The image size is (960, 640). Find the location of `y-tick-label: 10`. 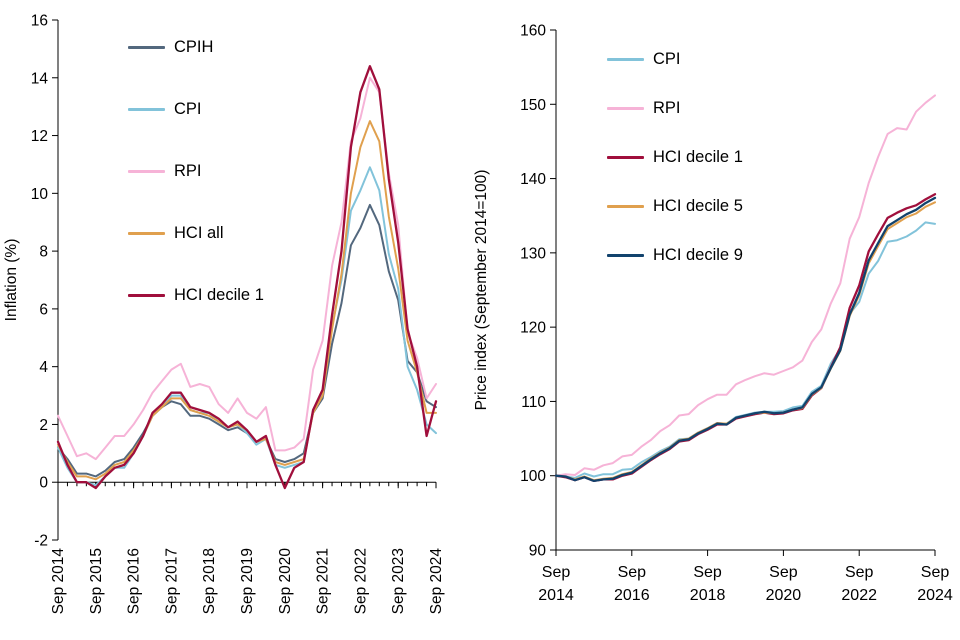

y-tick-label: 10 is located at coordinates (40, 194).